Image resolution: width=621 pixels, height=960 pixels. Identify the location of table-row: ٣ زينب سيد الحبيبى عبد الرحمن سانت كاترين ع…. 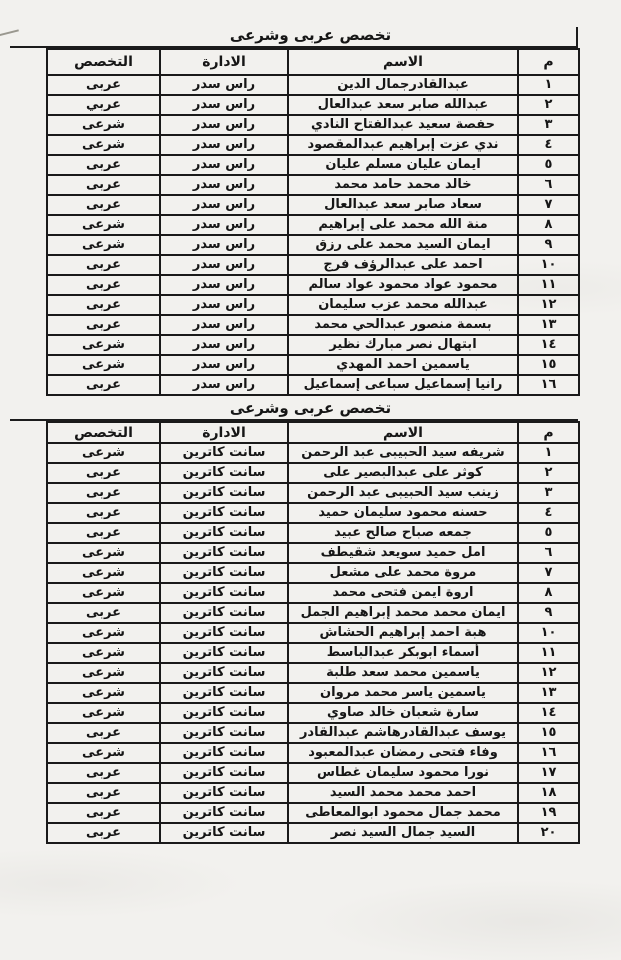
(313, 493).